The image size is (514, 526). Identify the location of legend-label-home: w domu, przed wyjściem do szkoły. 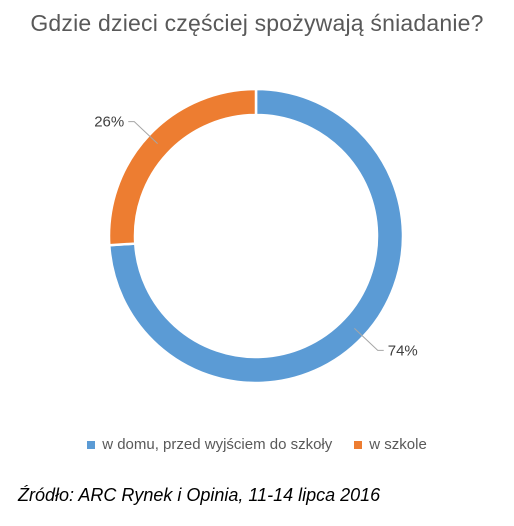
(217, 444).